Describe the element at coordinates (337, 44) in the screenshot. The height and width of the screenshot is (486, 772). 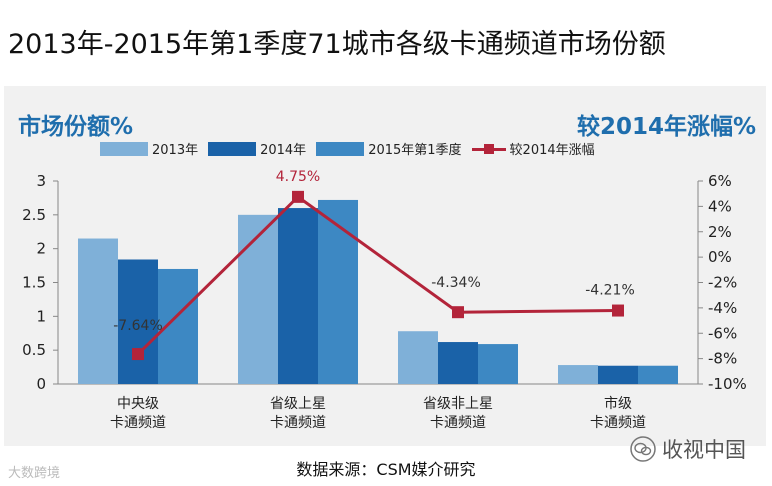
I see `page-title: 2013年-2015年第1季度71城市各级卡通频道市场份额` at that location.